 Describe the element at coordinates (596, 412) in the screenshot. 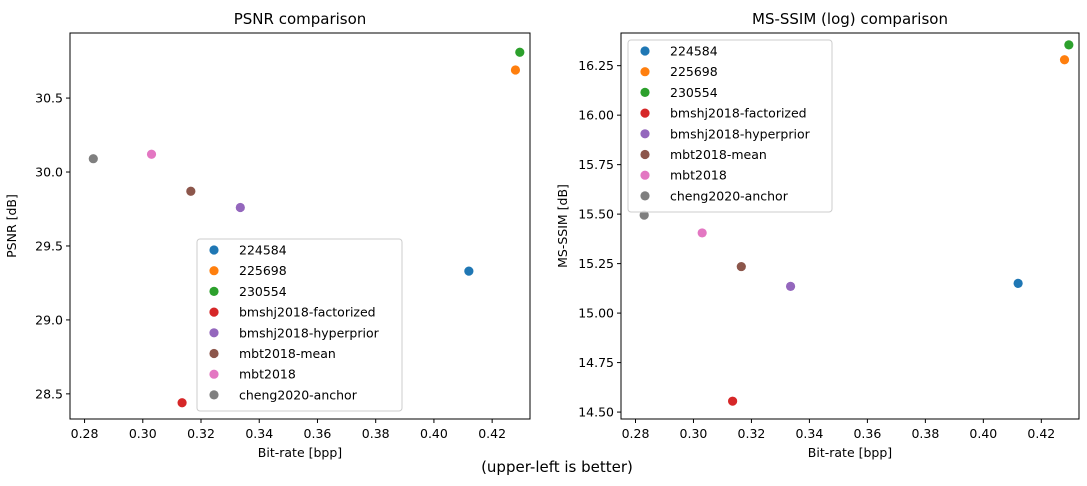

I see `y-tick-label: 14.50` at that location.